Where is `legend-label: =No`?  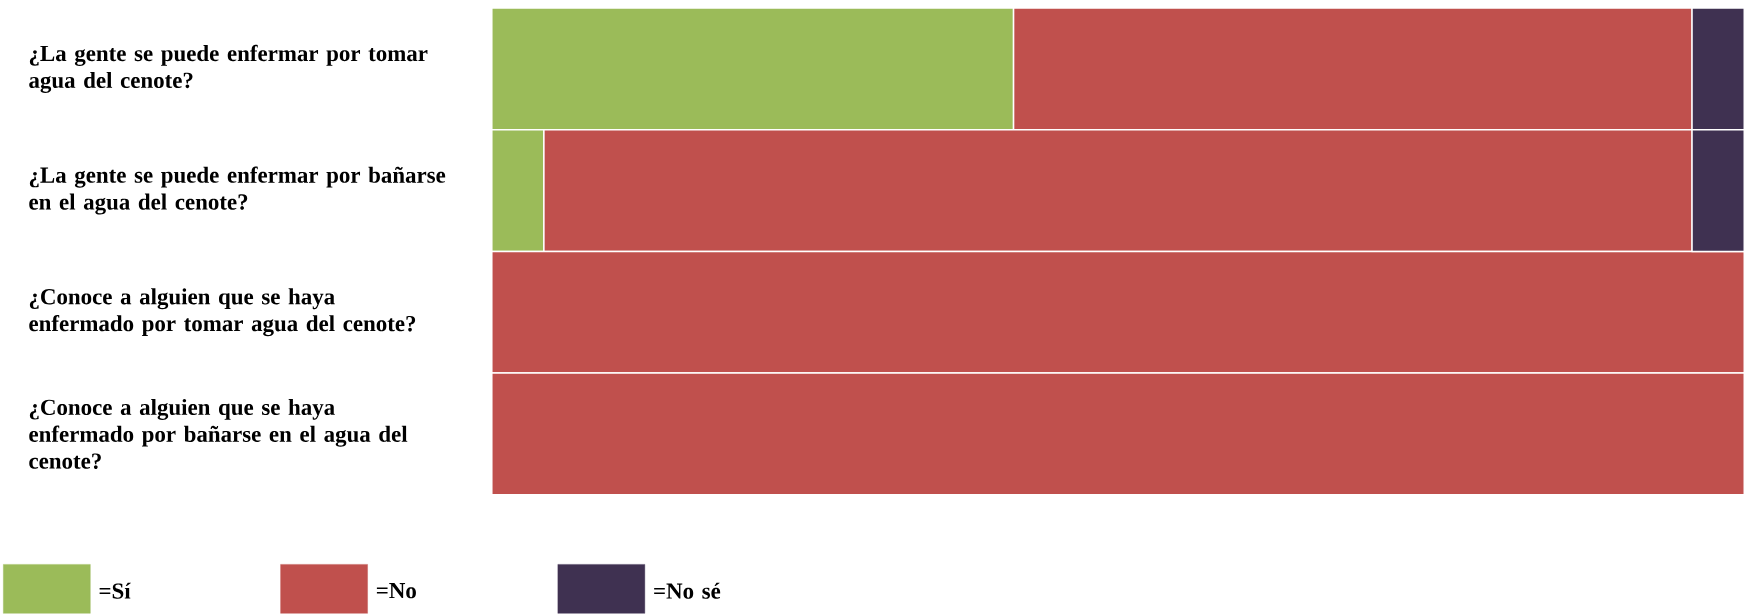 legend-label: =No is located at coordinates (396, 591).